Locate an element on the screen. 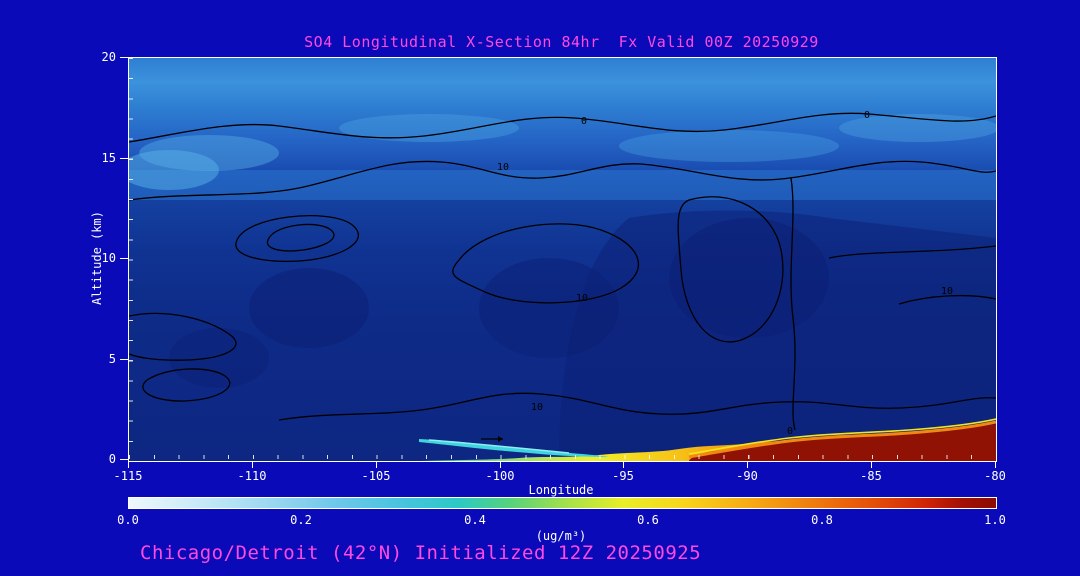  x-tick-label: -100 is located at coordinates (500, 476).